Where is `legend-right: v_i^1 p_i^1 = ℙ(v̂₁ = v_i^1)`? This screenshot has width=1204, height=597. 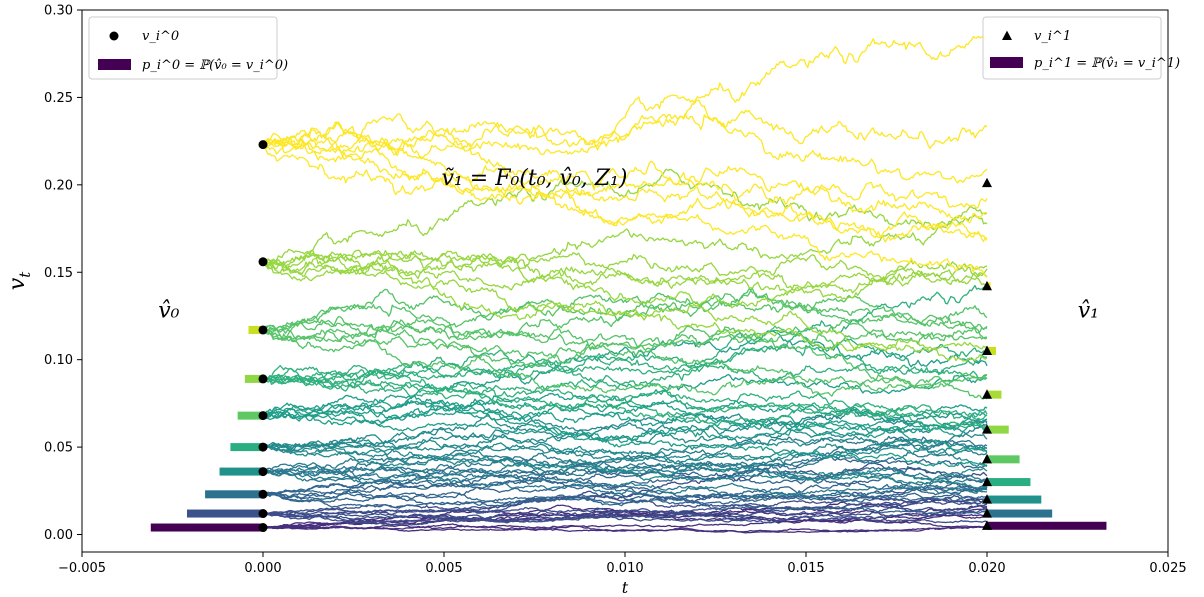
legend-right: v_i^1 p_i^1 = ℙ(v̂₁ = v_i^1) is located at coordinates (1081, 48).